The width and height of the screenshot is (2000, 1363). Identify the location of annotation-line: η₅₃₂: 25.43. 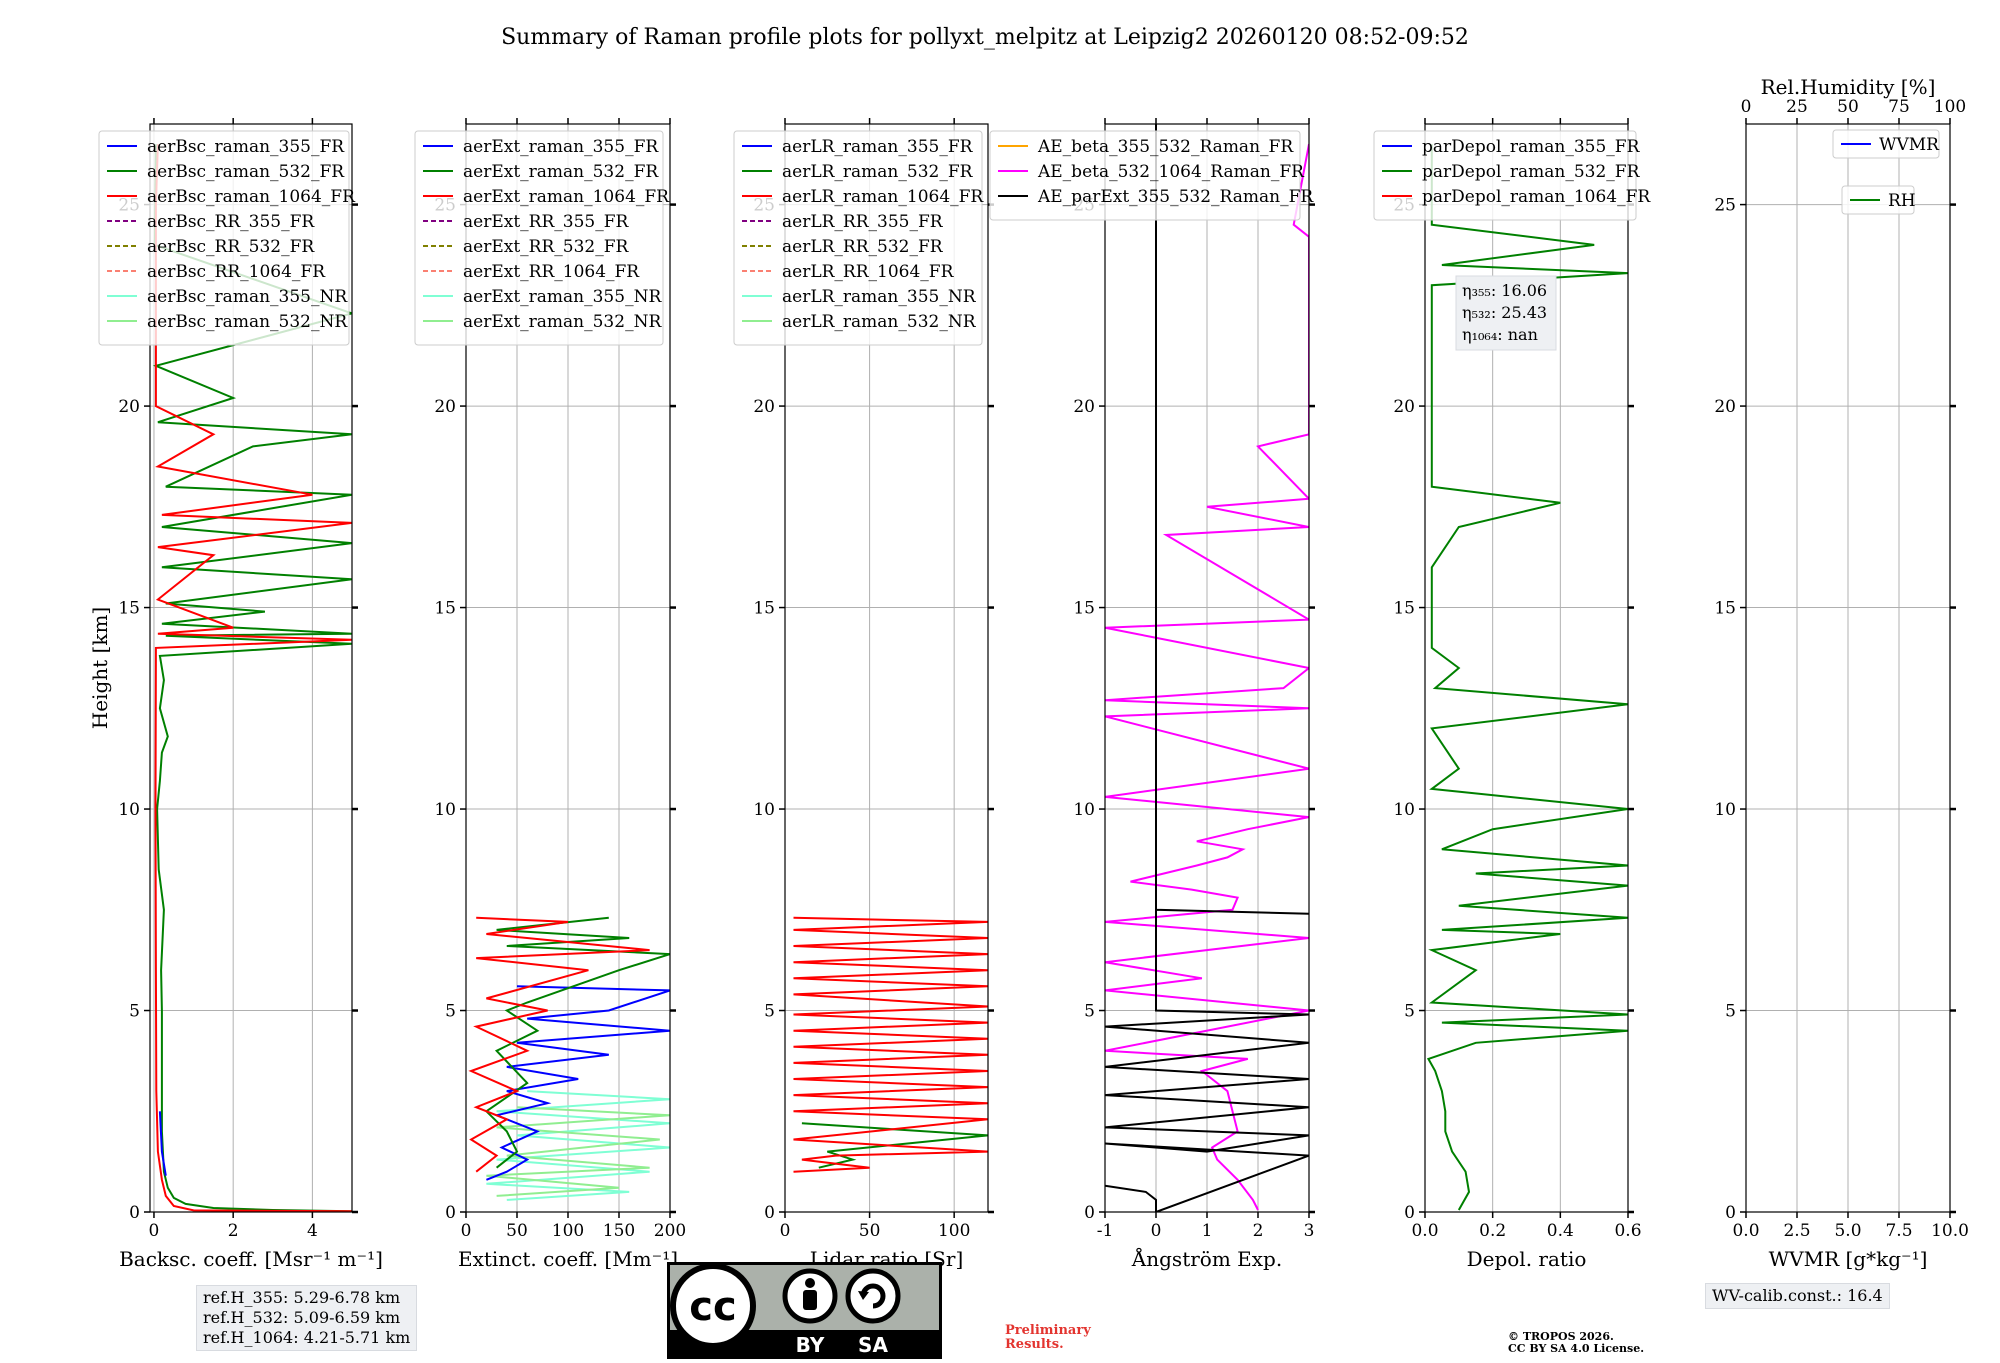
(1504, 312).